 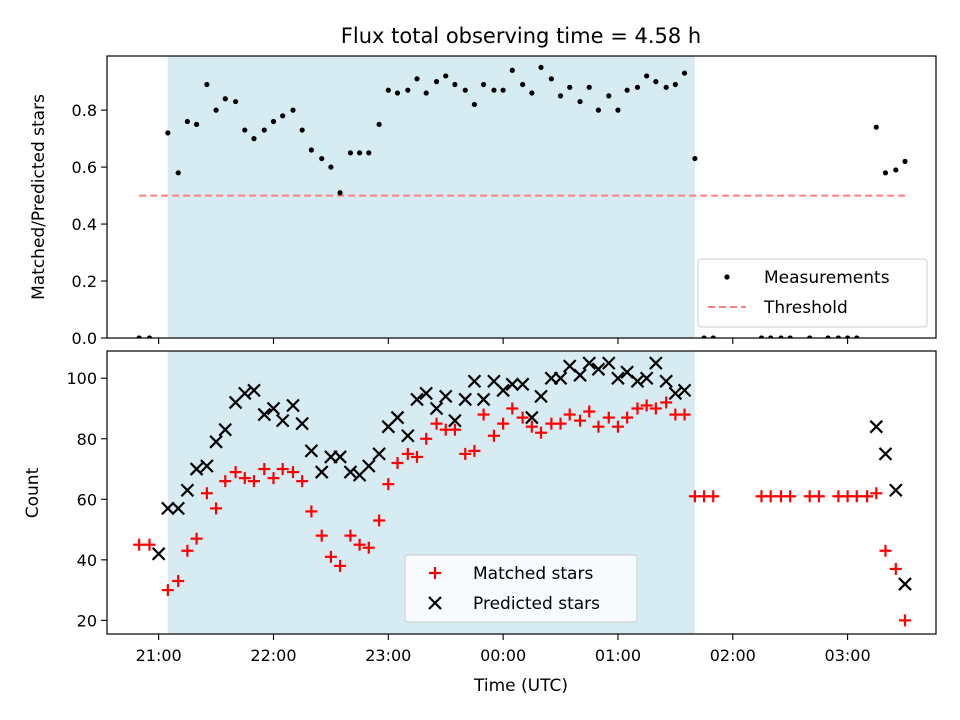 What do you see at coordinates (87, 499) in the screenshot?
I see `y-tick-label: 60` at bounding box center [87, 499].